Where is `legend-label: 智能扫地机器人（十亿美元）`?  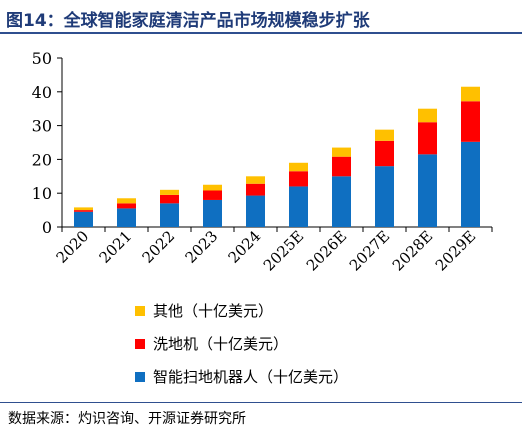
legend-label: 智能扫地机器人（十亿美元） is located at coordinates (251, 377).